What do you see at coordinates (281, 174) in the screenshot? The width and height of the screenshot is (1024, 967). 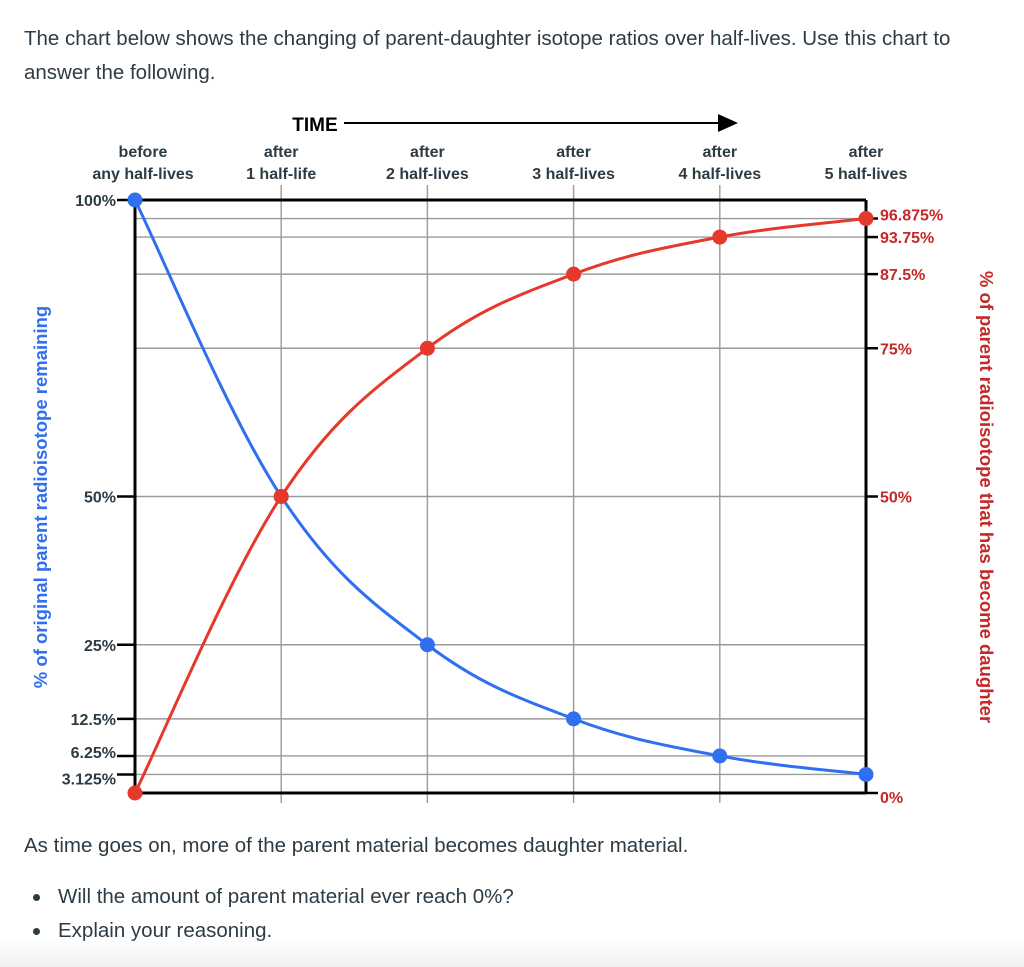 I see `x-tick-label: 1 half-life` at bounding box center [281, 174].